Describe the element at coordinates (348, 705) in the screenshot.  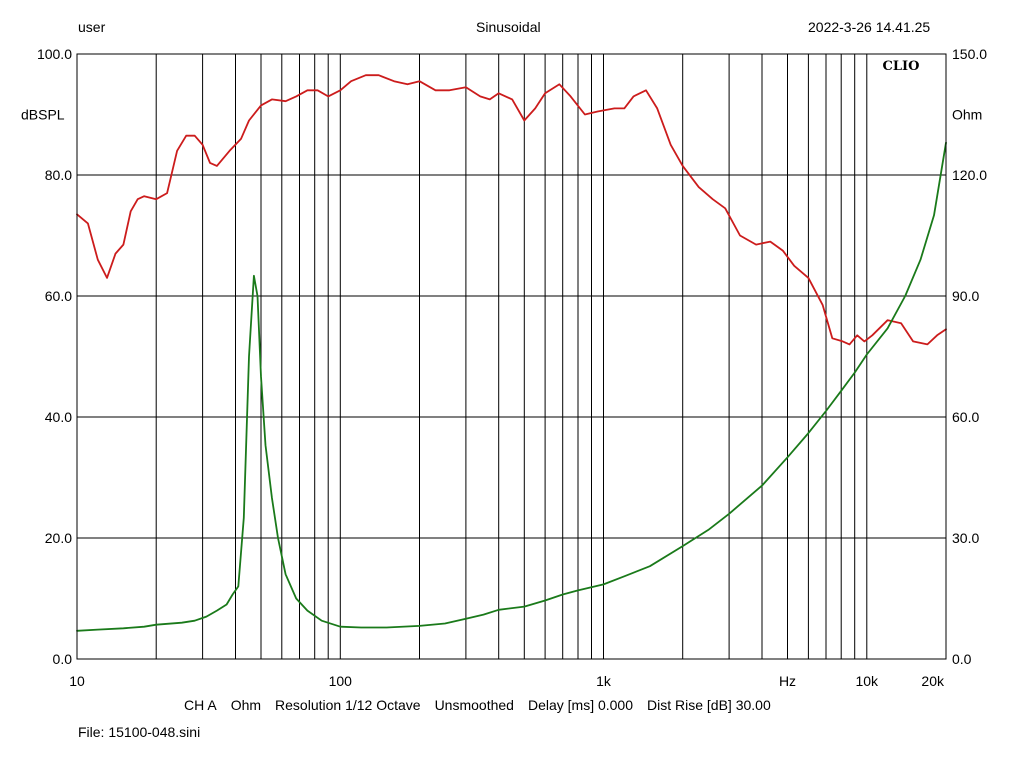
I see `resolution-label: Resolution 1/12 Octave` at that location.